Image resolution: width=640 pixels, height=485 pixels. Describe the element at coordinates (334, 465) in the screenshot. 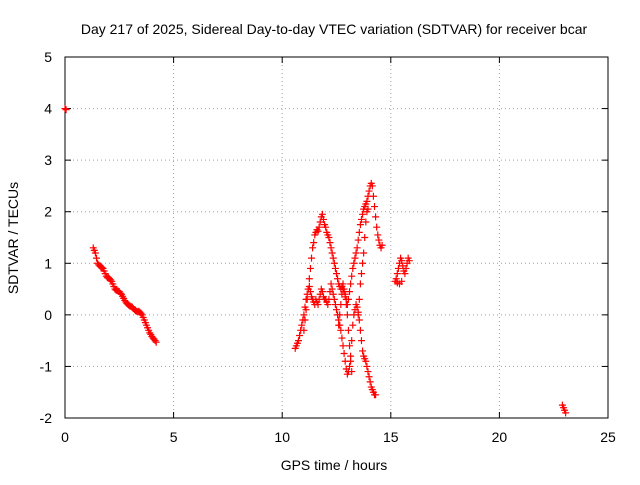

I see `x-axis-label: GPS time / hours` at that location.